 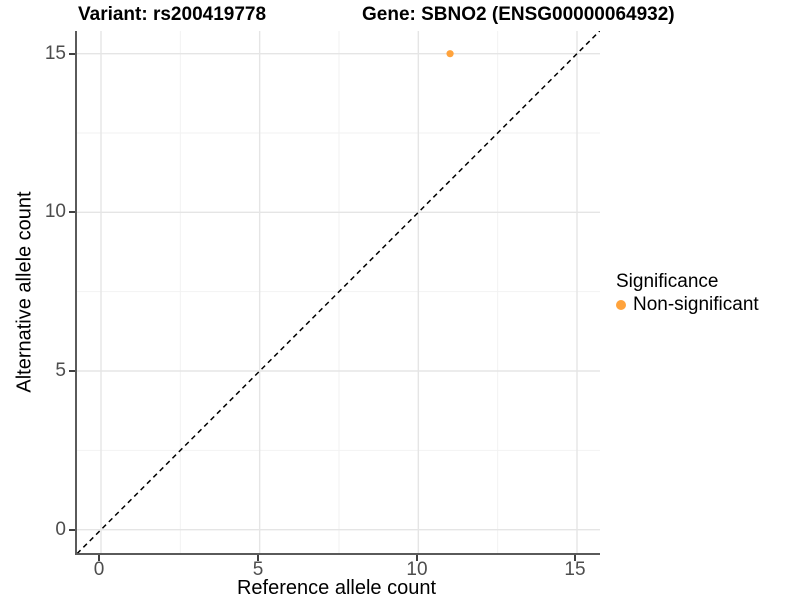 I want to click on y-axis-title: Alternative allele count, so click(x=24, y=292).